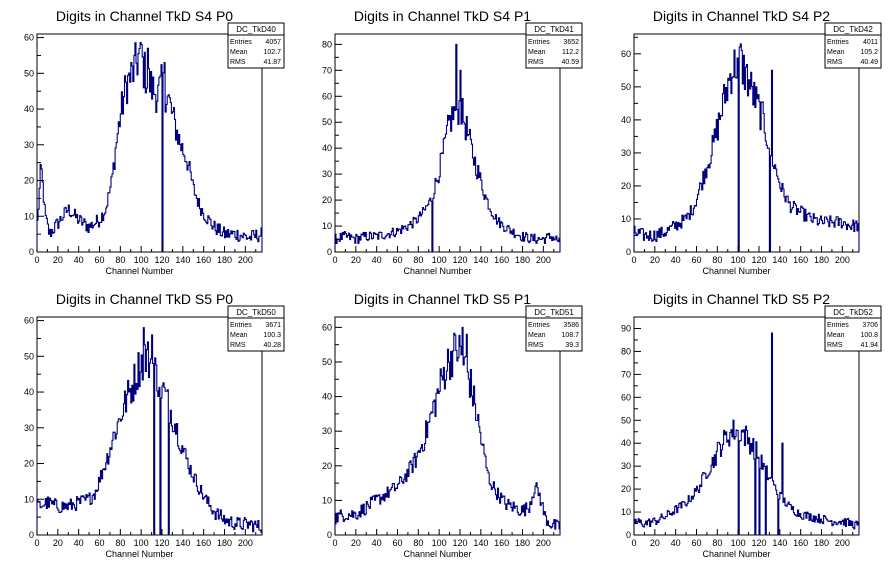  I want to click on stats-value-mean: 105.2, so click(869, 52).